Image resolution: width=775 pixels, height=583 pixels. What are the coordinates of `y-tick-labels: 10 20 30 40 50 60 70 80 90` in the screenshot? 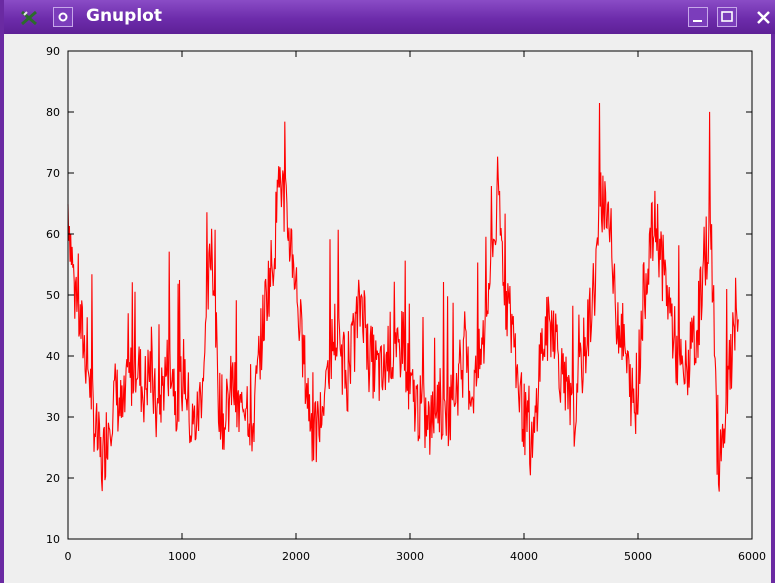 It's located at (53, 295).